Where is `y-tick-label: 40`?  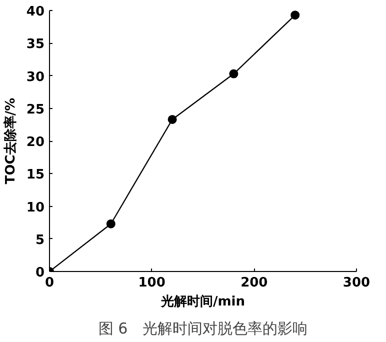
y-tick-label: 40 is located at coordinates (35, 12).